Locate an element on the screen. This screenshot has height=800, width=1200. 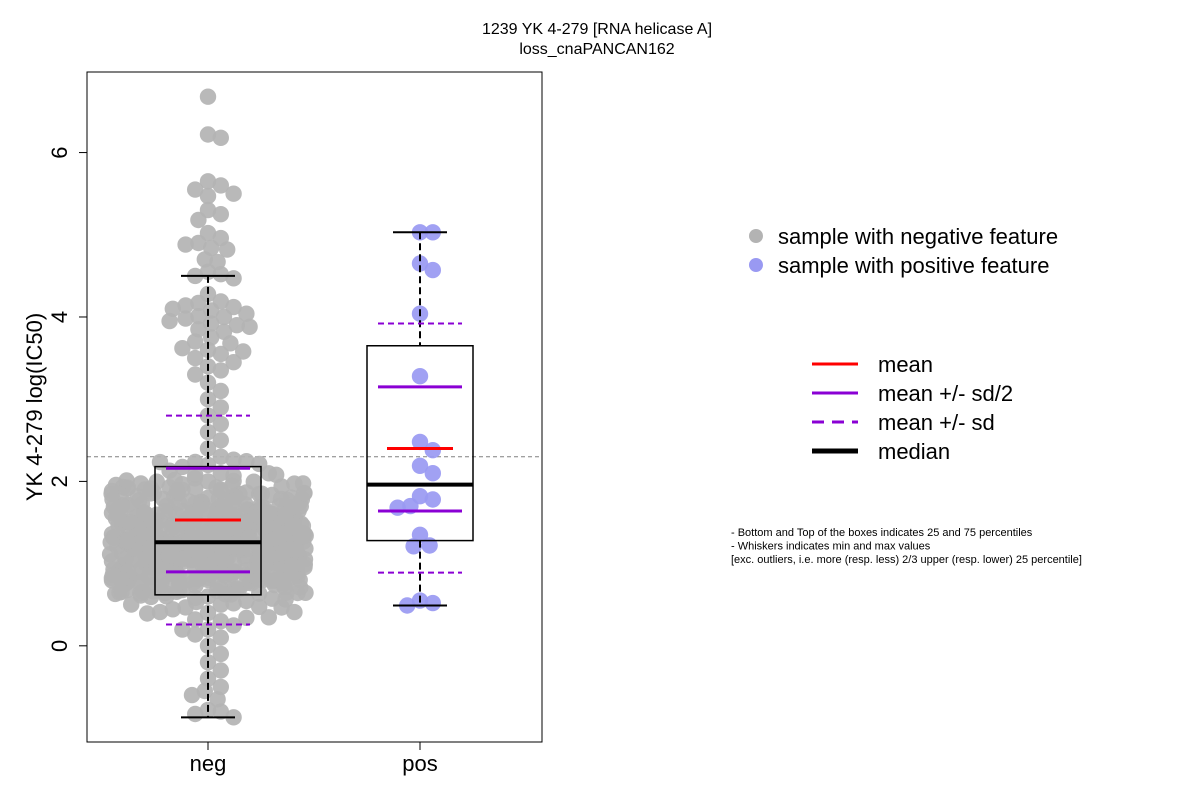
x-tick-label-neg: neg is located at coordinates (208, 763).